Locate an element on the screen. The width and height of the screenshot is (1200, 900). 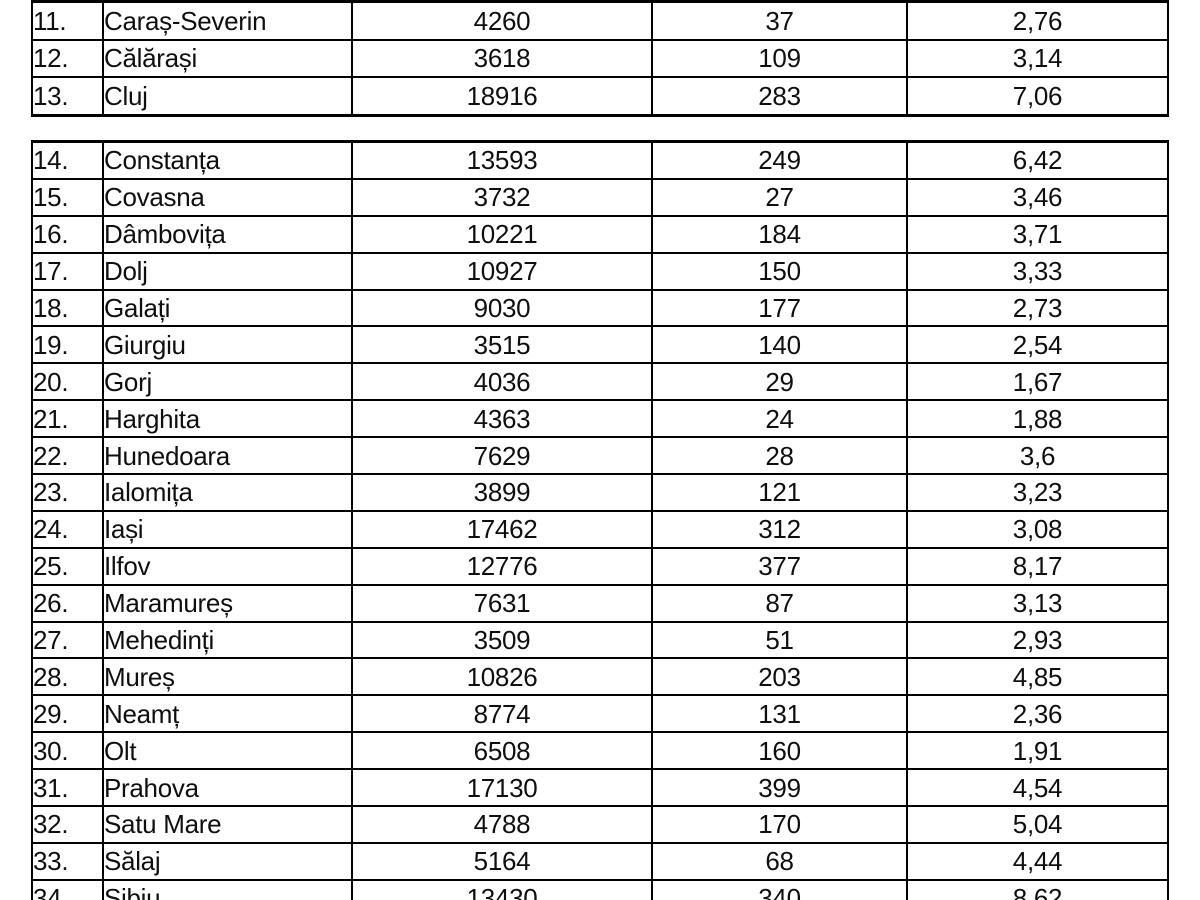
value-cell-1: 4260 is located at coordinates (502, 20).